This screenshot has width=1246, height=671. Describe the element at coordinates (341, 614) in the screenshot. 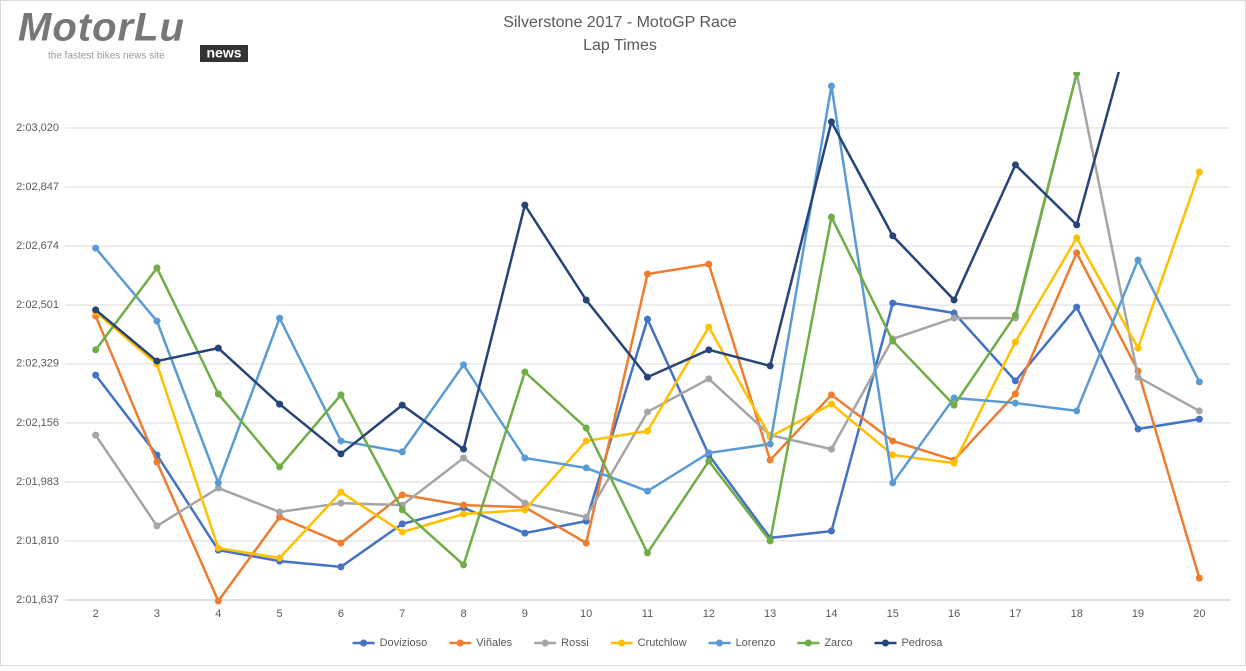

I see `x-tick-label: 6` at that location.